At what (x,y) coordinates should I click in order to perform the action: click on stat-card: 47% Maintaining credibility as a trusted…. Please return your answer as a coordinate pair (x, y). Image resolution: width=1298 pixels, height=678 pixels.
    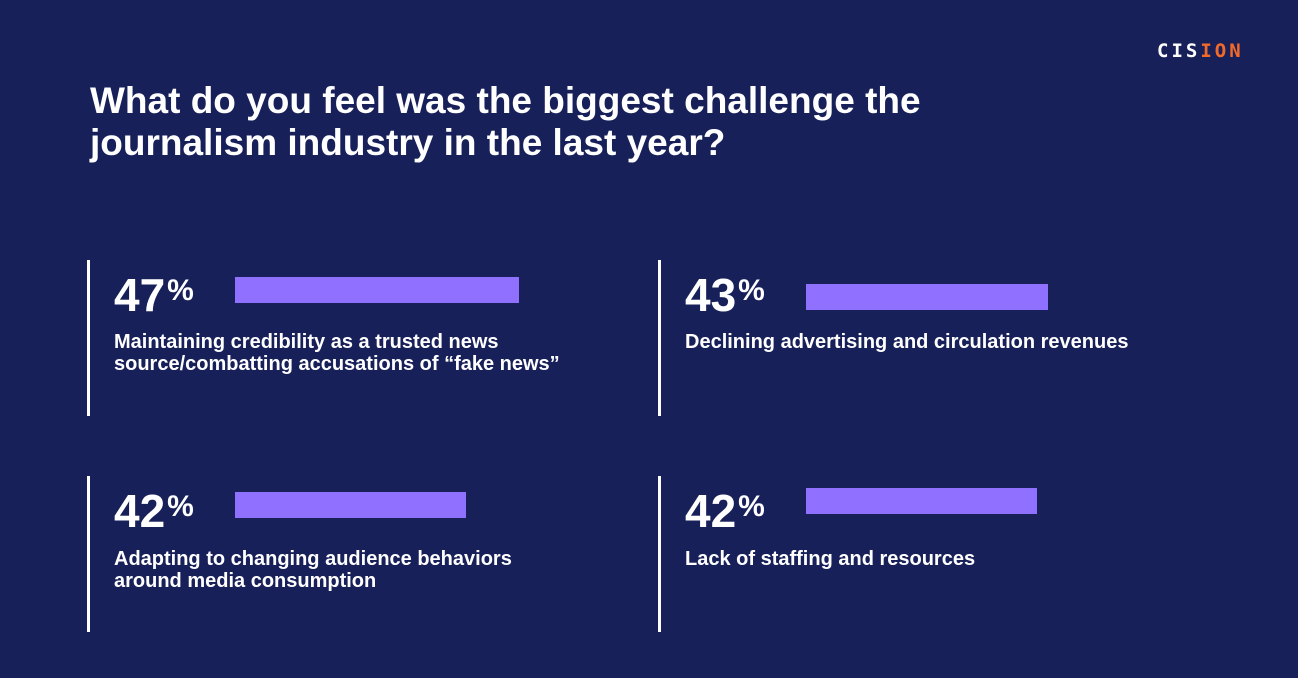
    Looking at the image, I should click on (347, 338).